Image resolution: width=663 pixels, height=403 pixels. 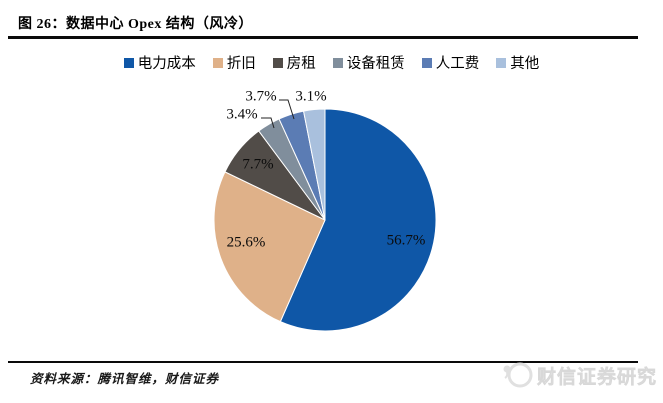 What do you see at coordinates (217, 62) in the screenshot?
I see `legend-swatch-depreciation` at bounding box center [217, 62].